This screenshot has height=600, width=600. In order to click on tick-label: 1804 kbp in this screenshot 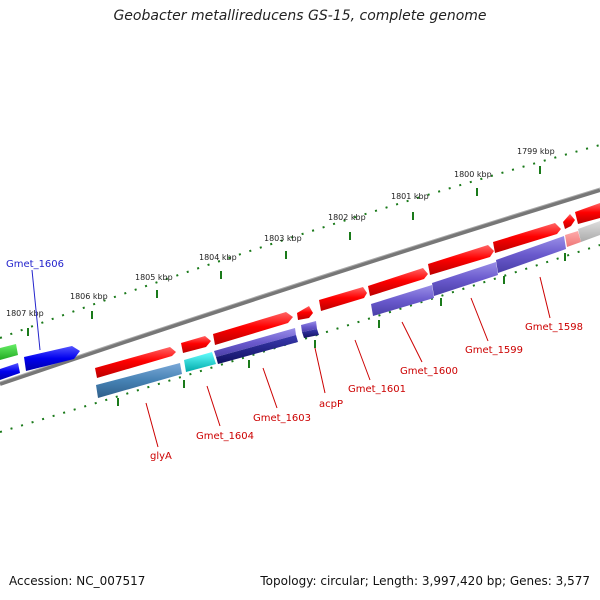, I will do `click(218, 257)`.